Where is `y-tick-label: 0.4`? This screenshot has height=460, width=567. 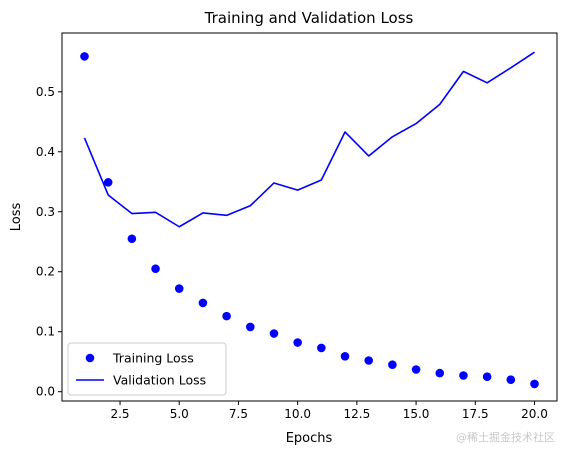 y-tick-label: 0.4 is located at coordinates (45, 152).